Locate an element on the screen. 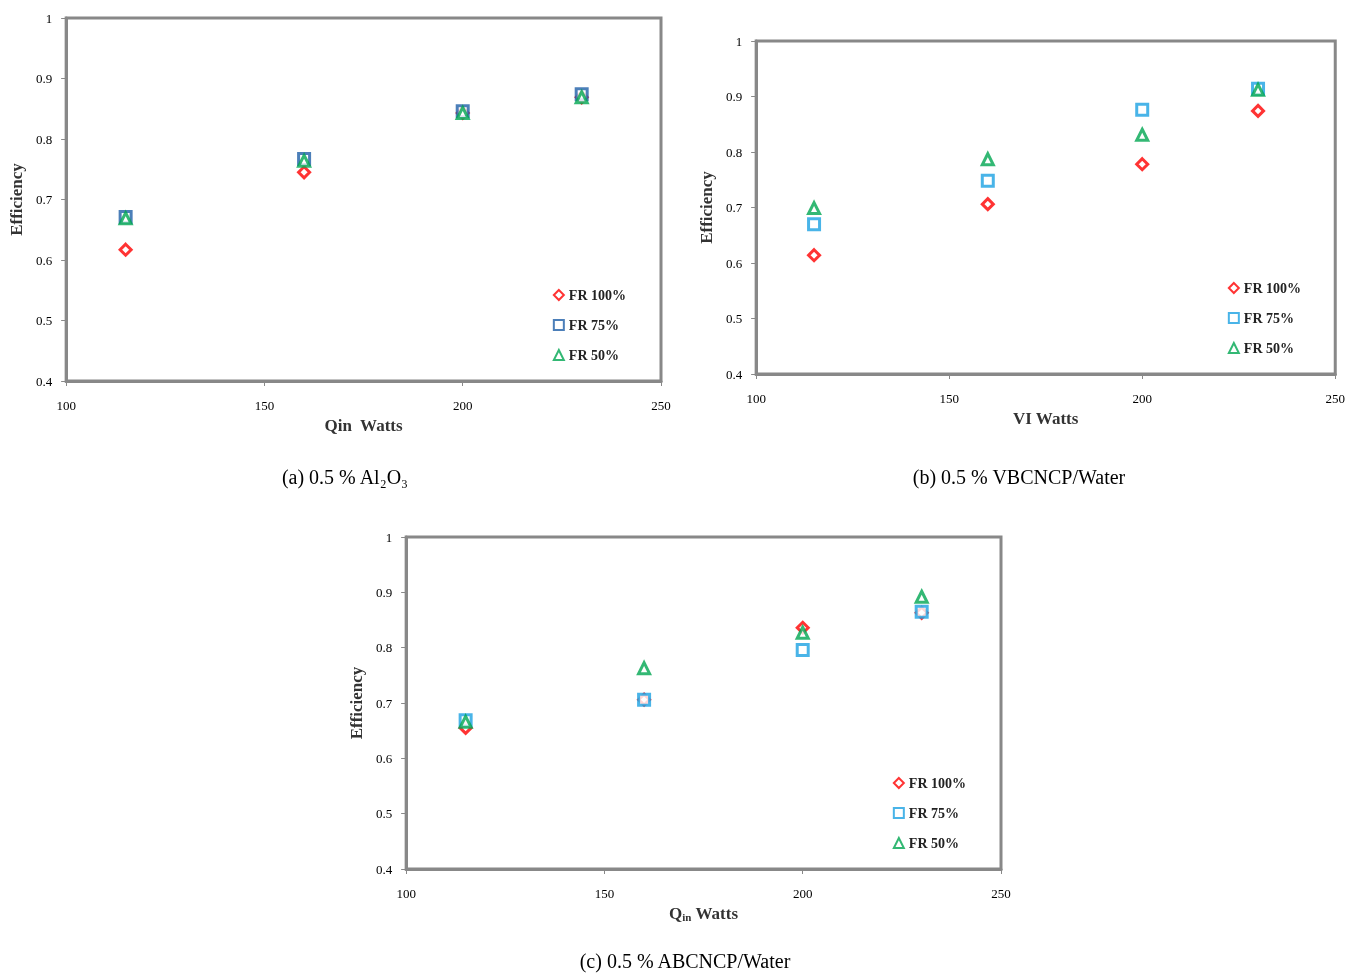 The height and width of the screenshot is (977, 1348). text: (c) 0.5 % ABCNCP/Water is located at coordinates (685, 961).